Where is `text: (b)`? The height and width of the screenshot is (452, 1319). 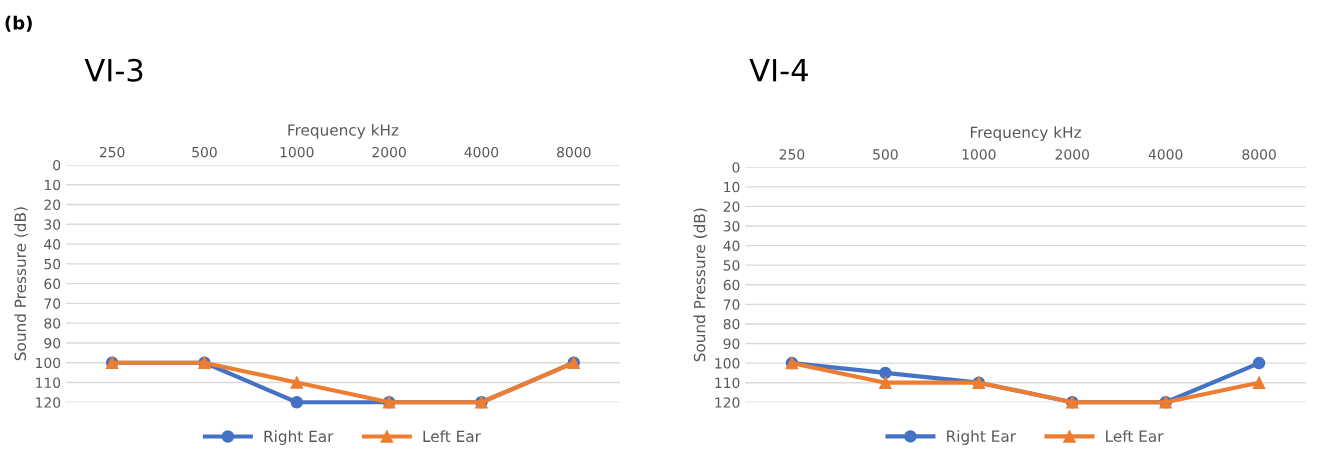 text: (b) is located at coordinates (18, 23).